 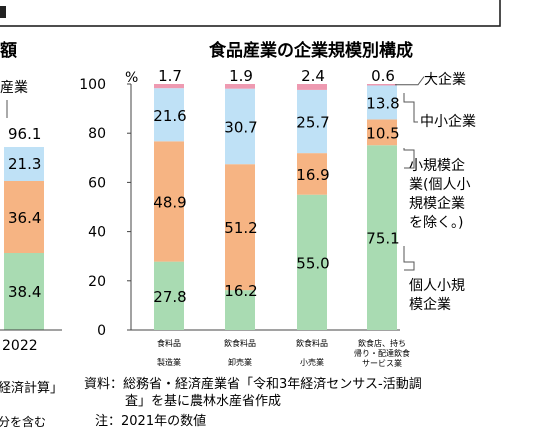 What do you see at coordinates (20, 346) in the screenshot?
I see `left-year-label: 2022` at bounding box center [20, 346].